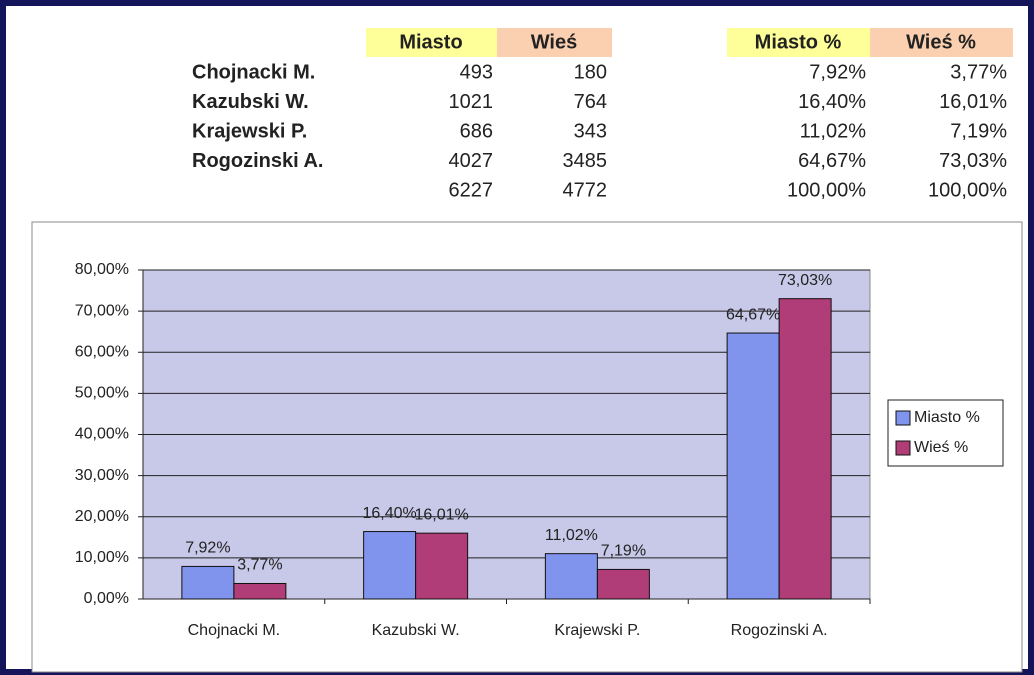 This screenshot has height=675, width=1034. Describe the element at coordinates (389, 513) in the screenshot. I see `data-label: 16,40%` at that location.